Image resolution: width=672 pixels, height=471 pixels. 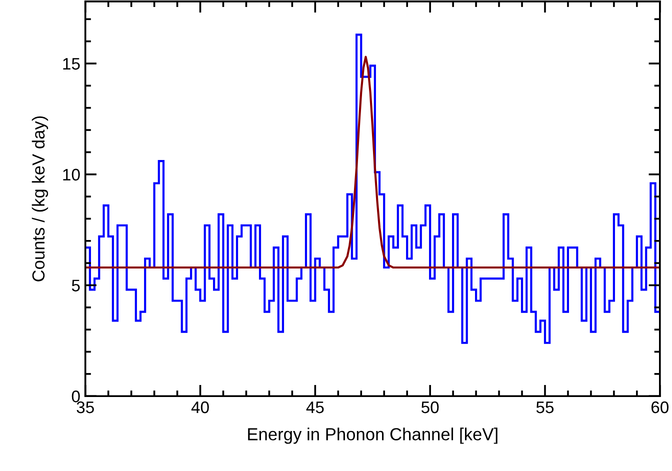 What do you see at coordinates (76, 286) in the screenshot?
I see `y-tick-label: 5` at bounding box center [76, 286].